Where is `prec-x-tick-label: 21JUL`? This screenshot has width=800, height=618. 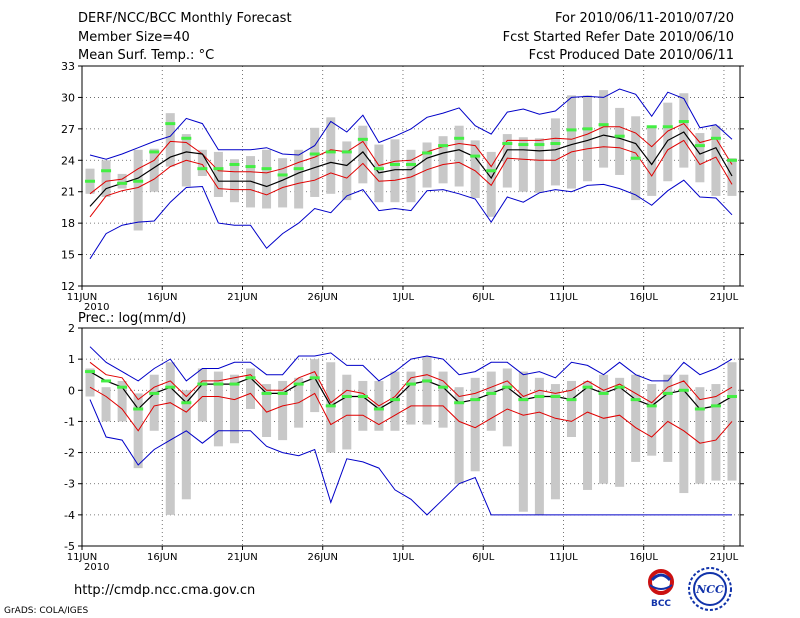 prec-x-tick-label: 21JUL is located at coordinates (724, 557).